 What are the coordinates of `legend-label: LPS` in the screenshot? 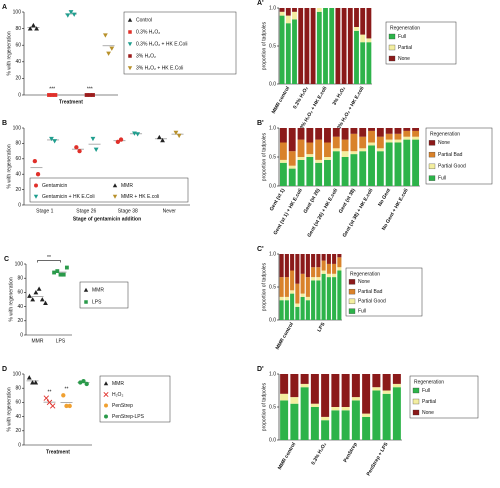 It's located at (97, 302).